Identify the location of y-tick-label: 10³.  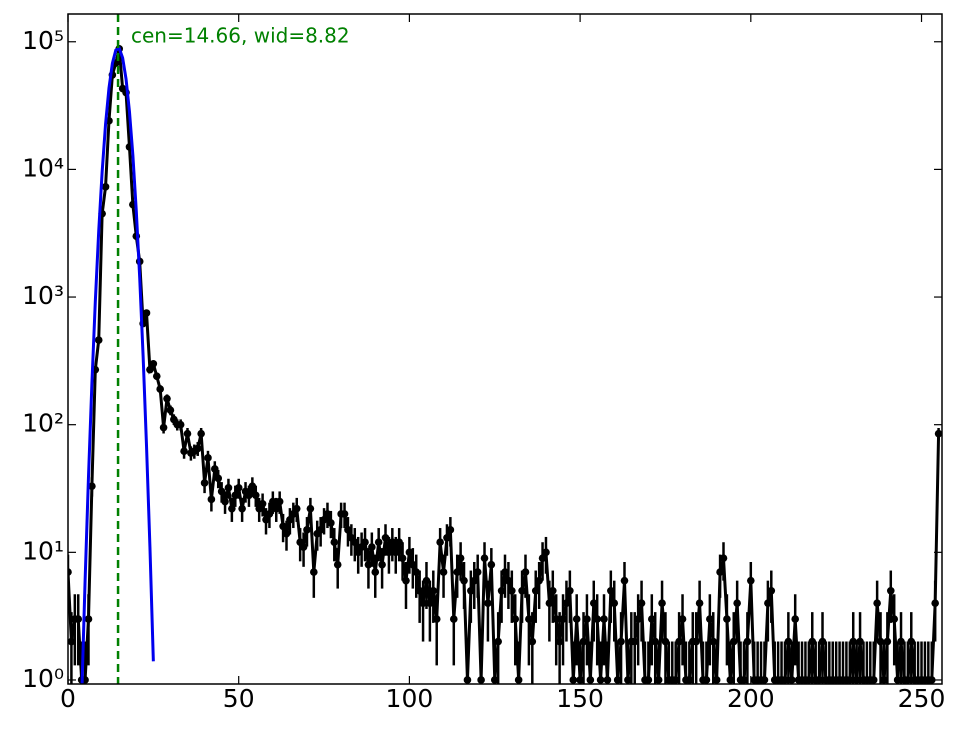
(43, 295).